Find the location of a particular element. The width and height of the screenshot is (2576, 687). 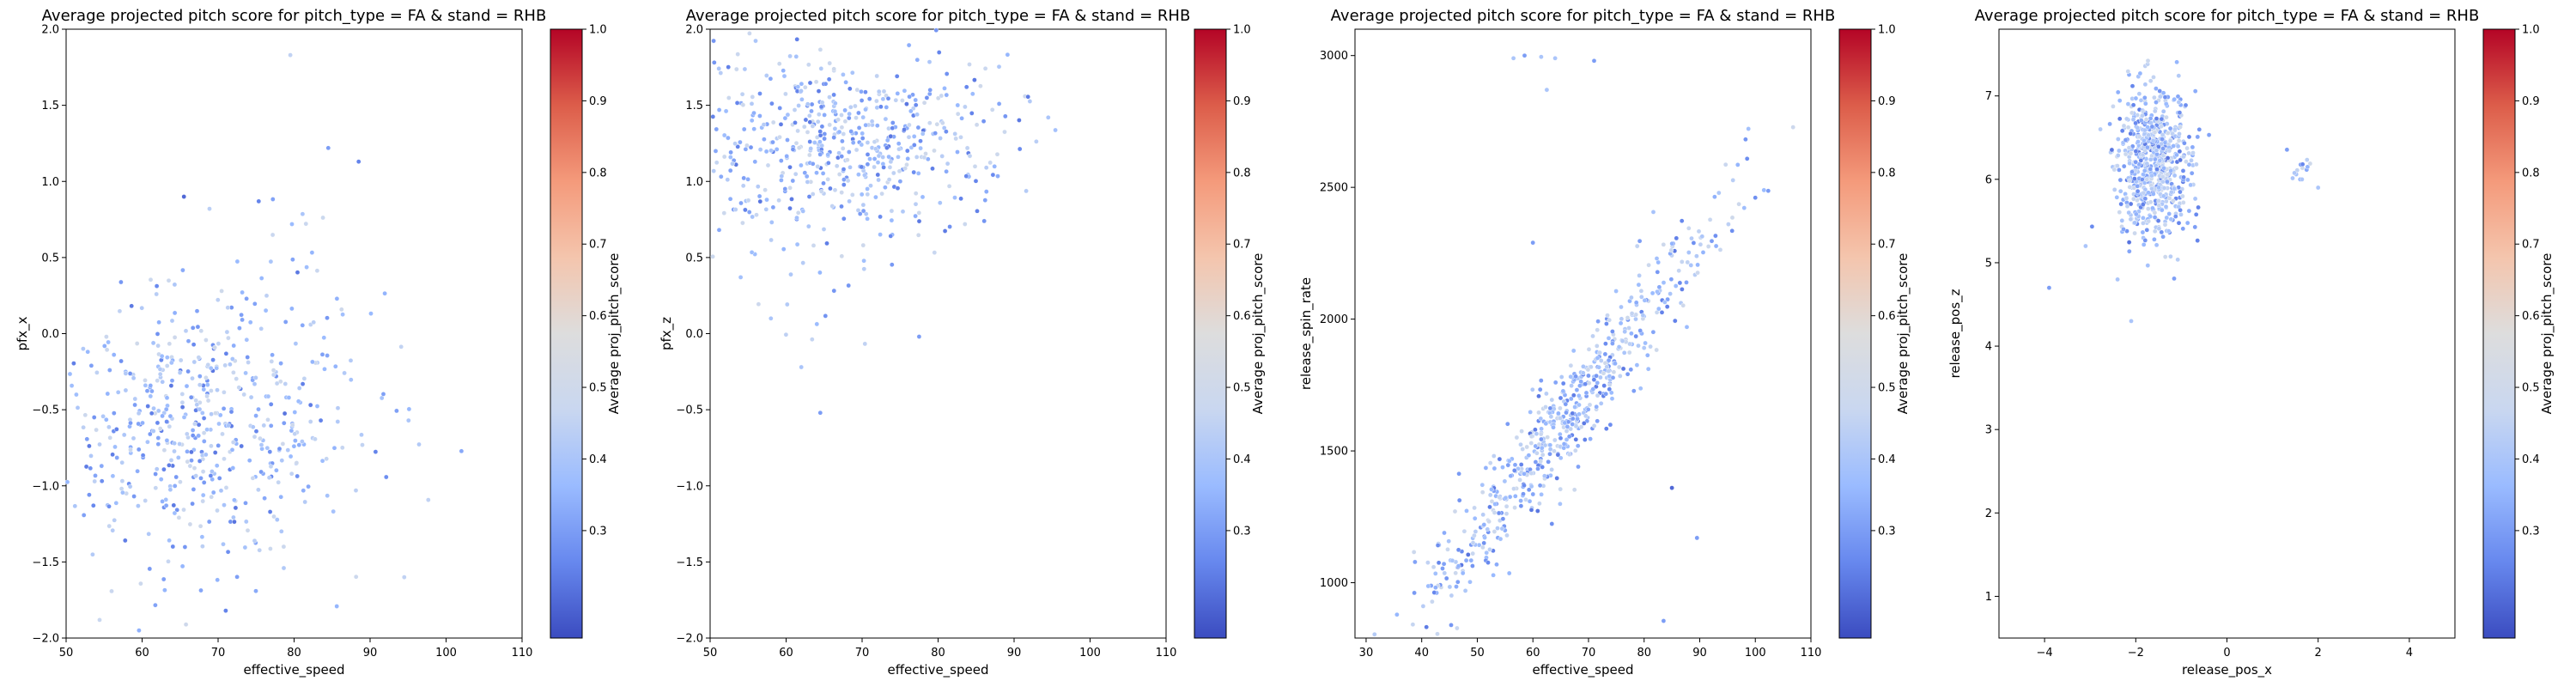

x-tick-label: 4 is located at coordinates (2409, 653).